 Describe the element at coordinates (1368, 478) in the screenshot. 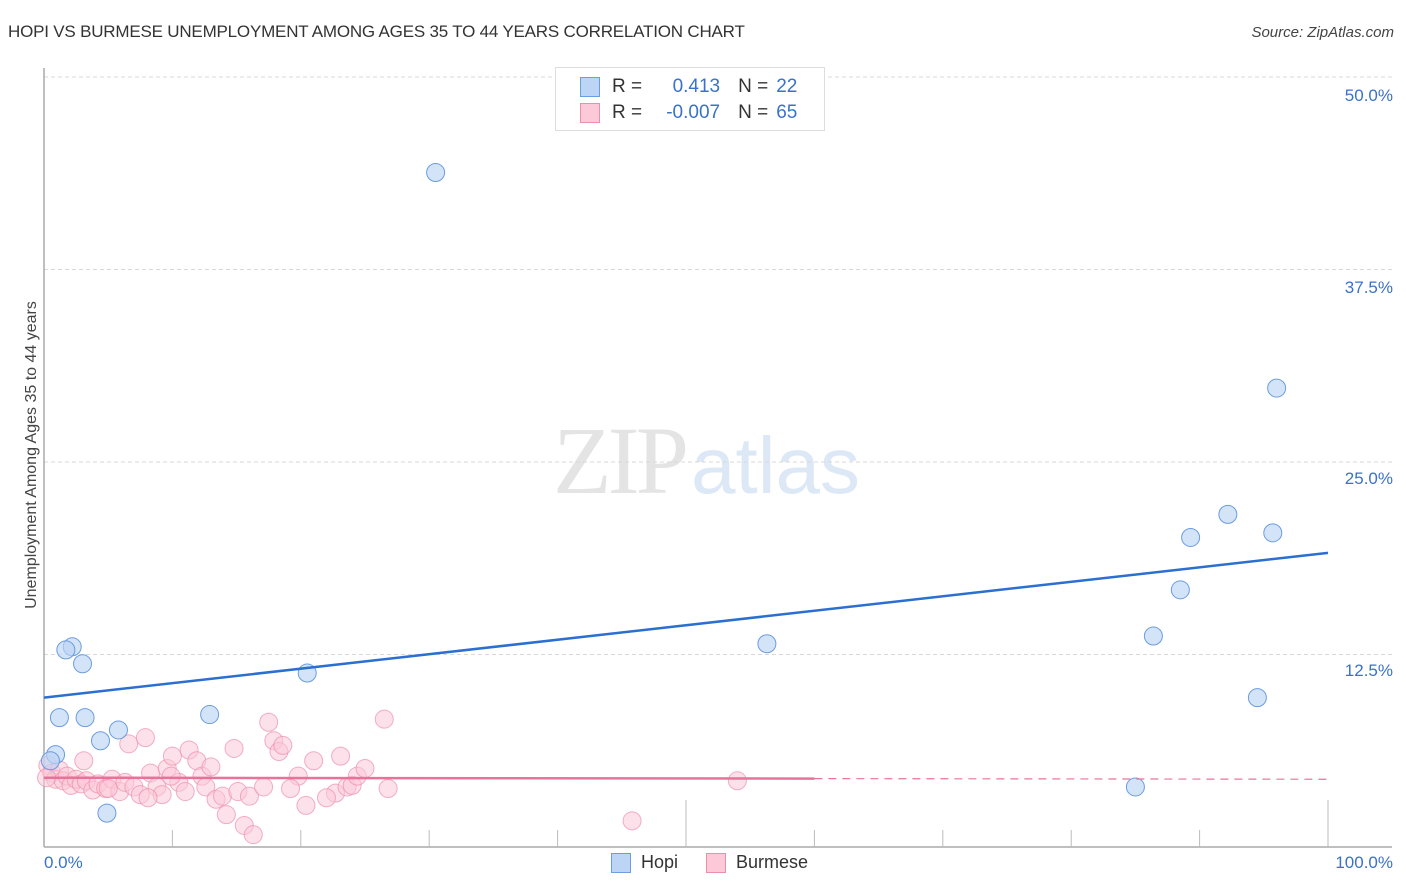

I see `y-tick-25: 25.0%` at that location.